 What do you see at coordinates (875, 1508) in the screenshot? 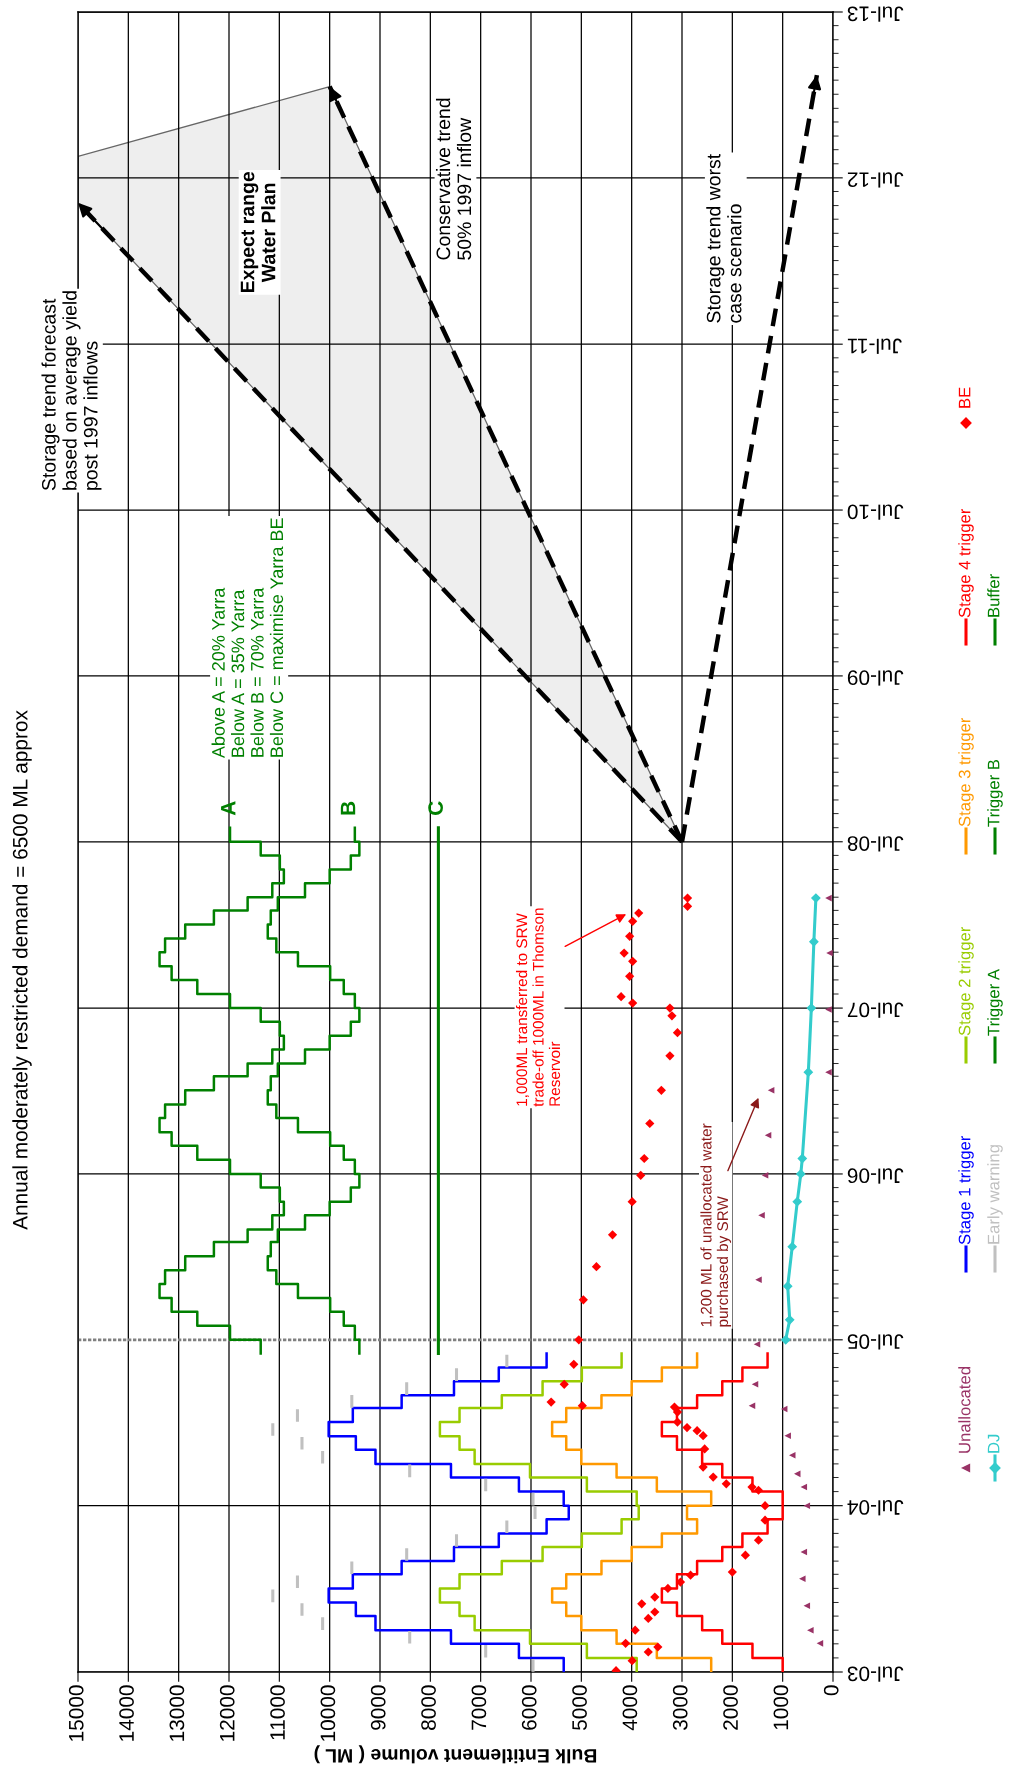
I see `y-tick-label: Jul-04` at bounding box center [875, 1508].